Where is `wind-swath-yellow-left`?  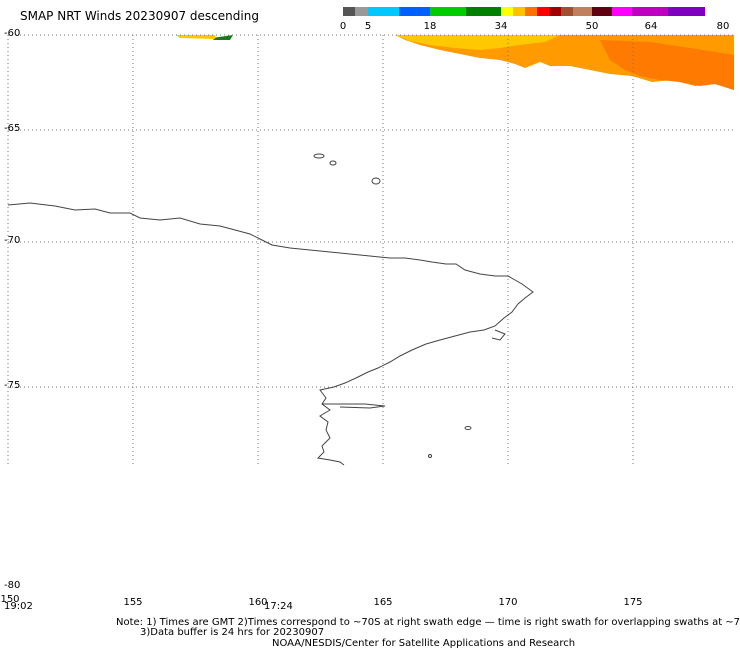
wind-swath-yellow-left is located at coordinates (195, 37).